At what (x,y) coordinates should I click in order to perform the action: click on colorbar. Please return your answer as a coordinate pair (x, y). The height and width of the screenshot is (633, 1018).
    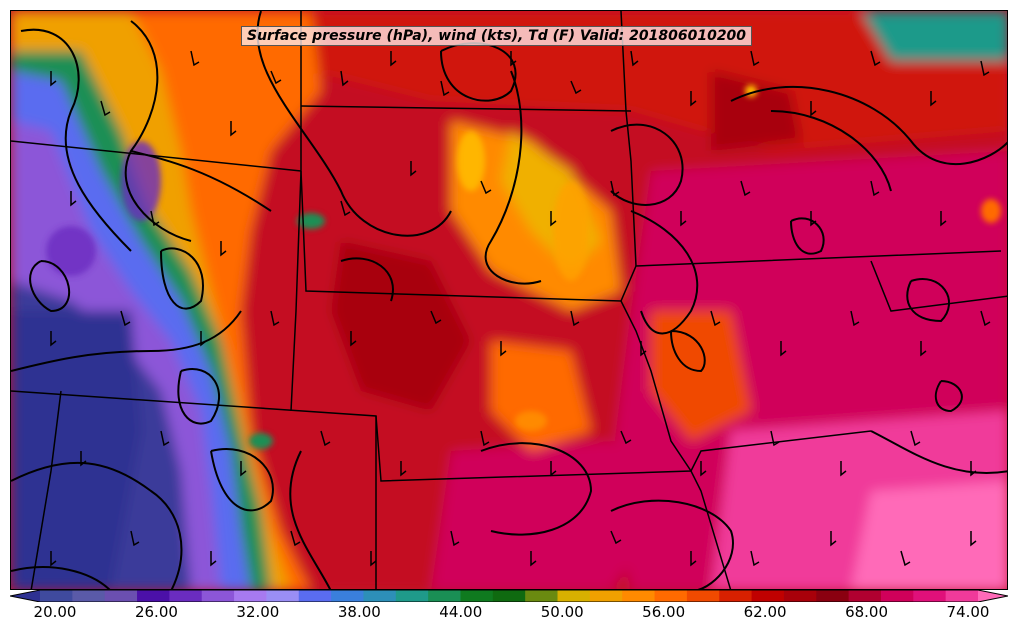
    Looking at the image, I should click on (509, 596).